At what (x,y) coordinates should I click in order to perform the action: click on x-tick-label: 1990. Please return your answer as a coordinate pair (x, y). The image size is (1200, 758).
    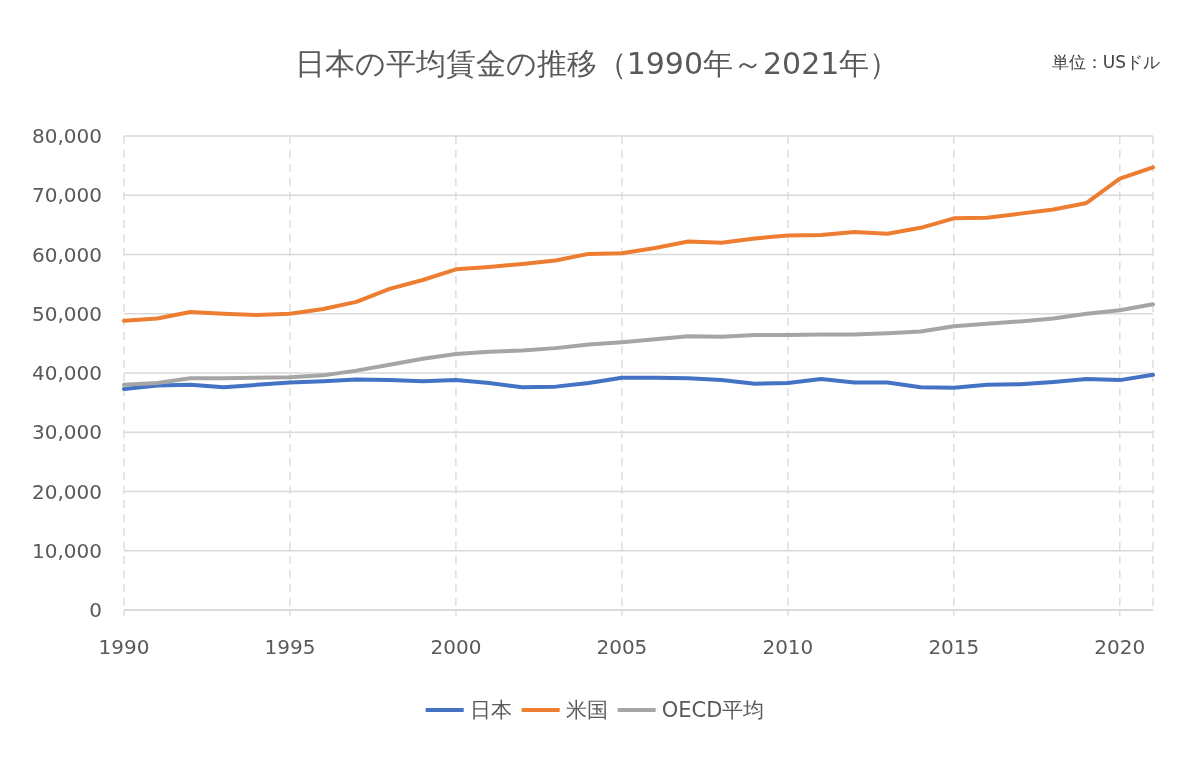
    Looking at the image, I should click on (124, 647).